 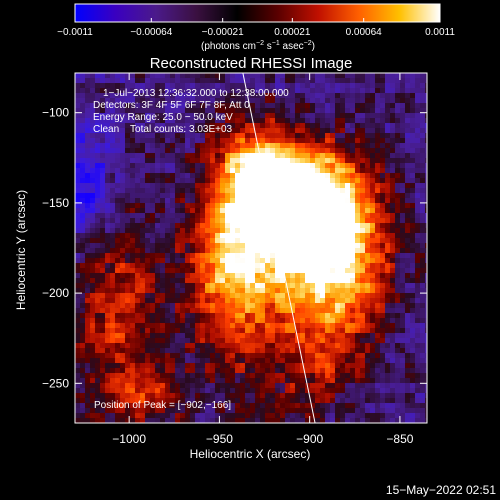 I want to click on colorbar-gradient, so click(x=257, y=13).